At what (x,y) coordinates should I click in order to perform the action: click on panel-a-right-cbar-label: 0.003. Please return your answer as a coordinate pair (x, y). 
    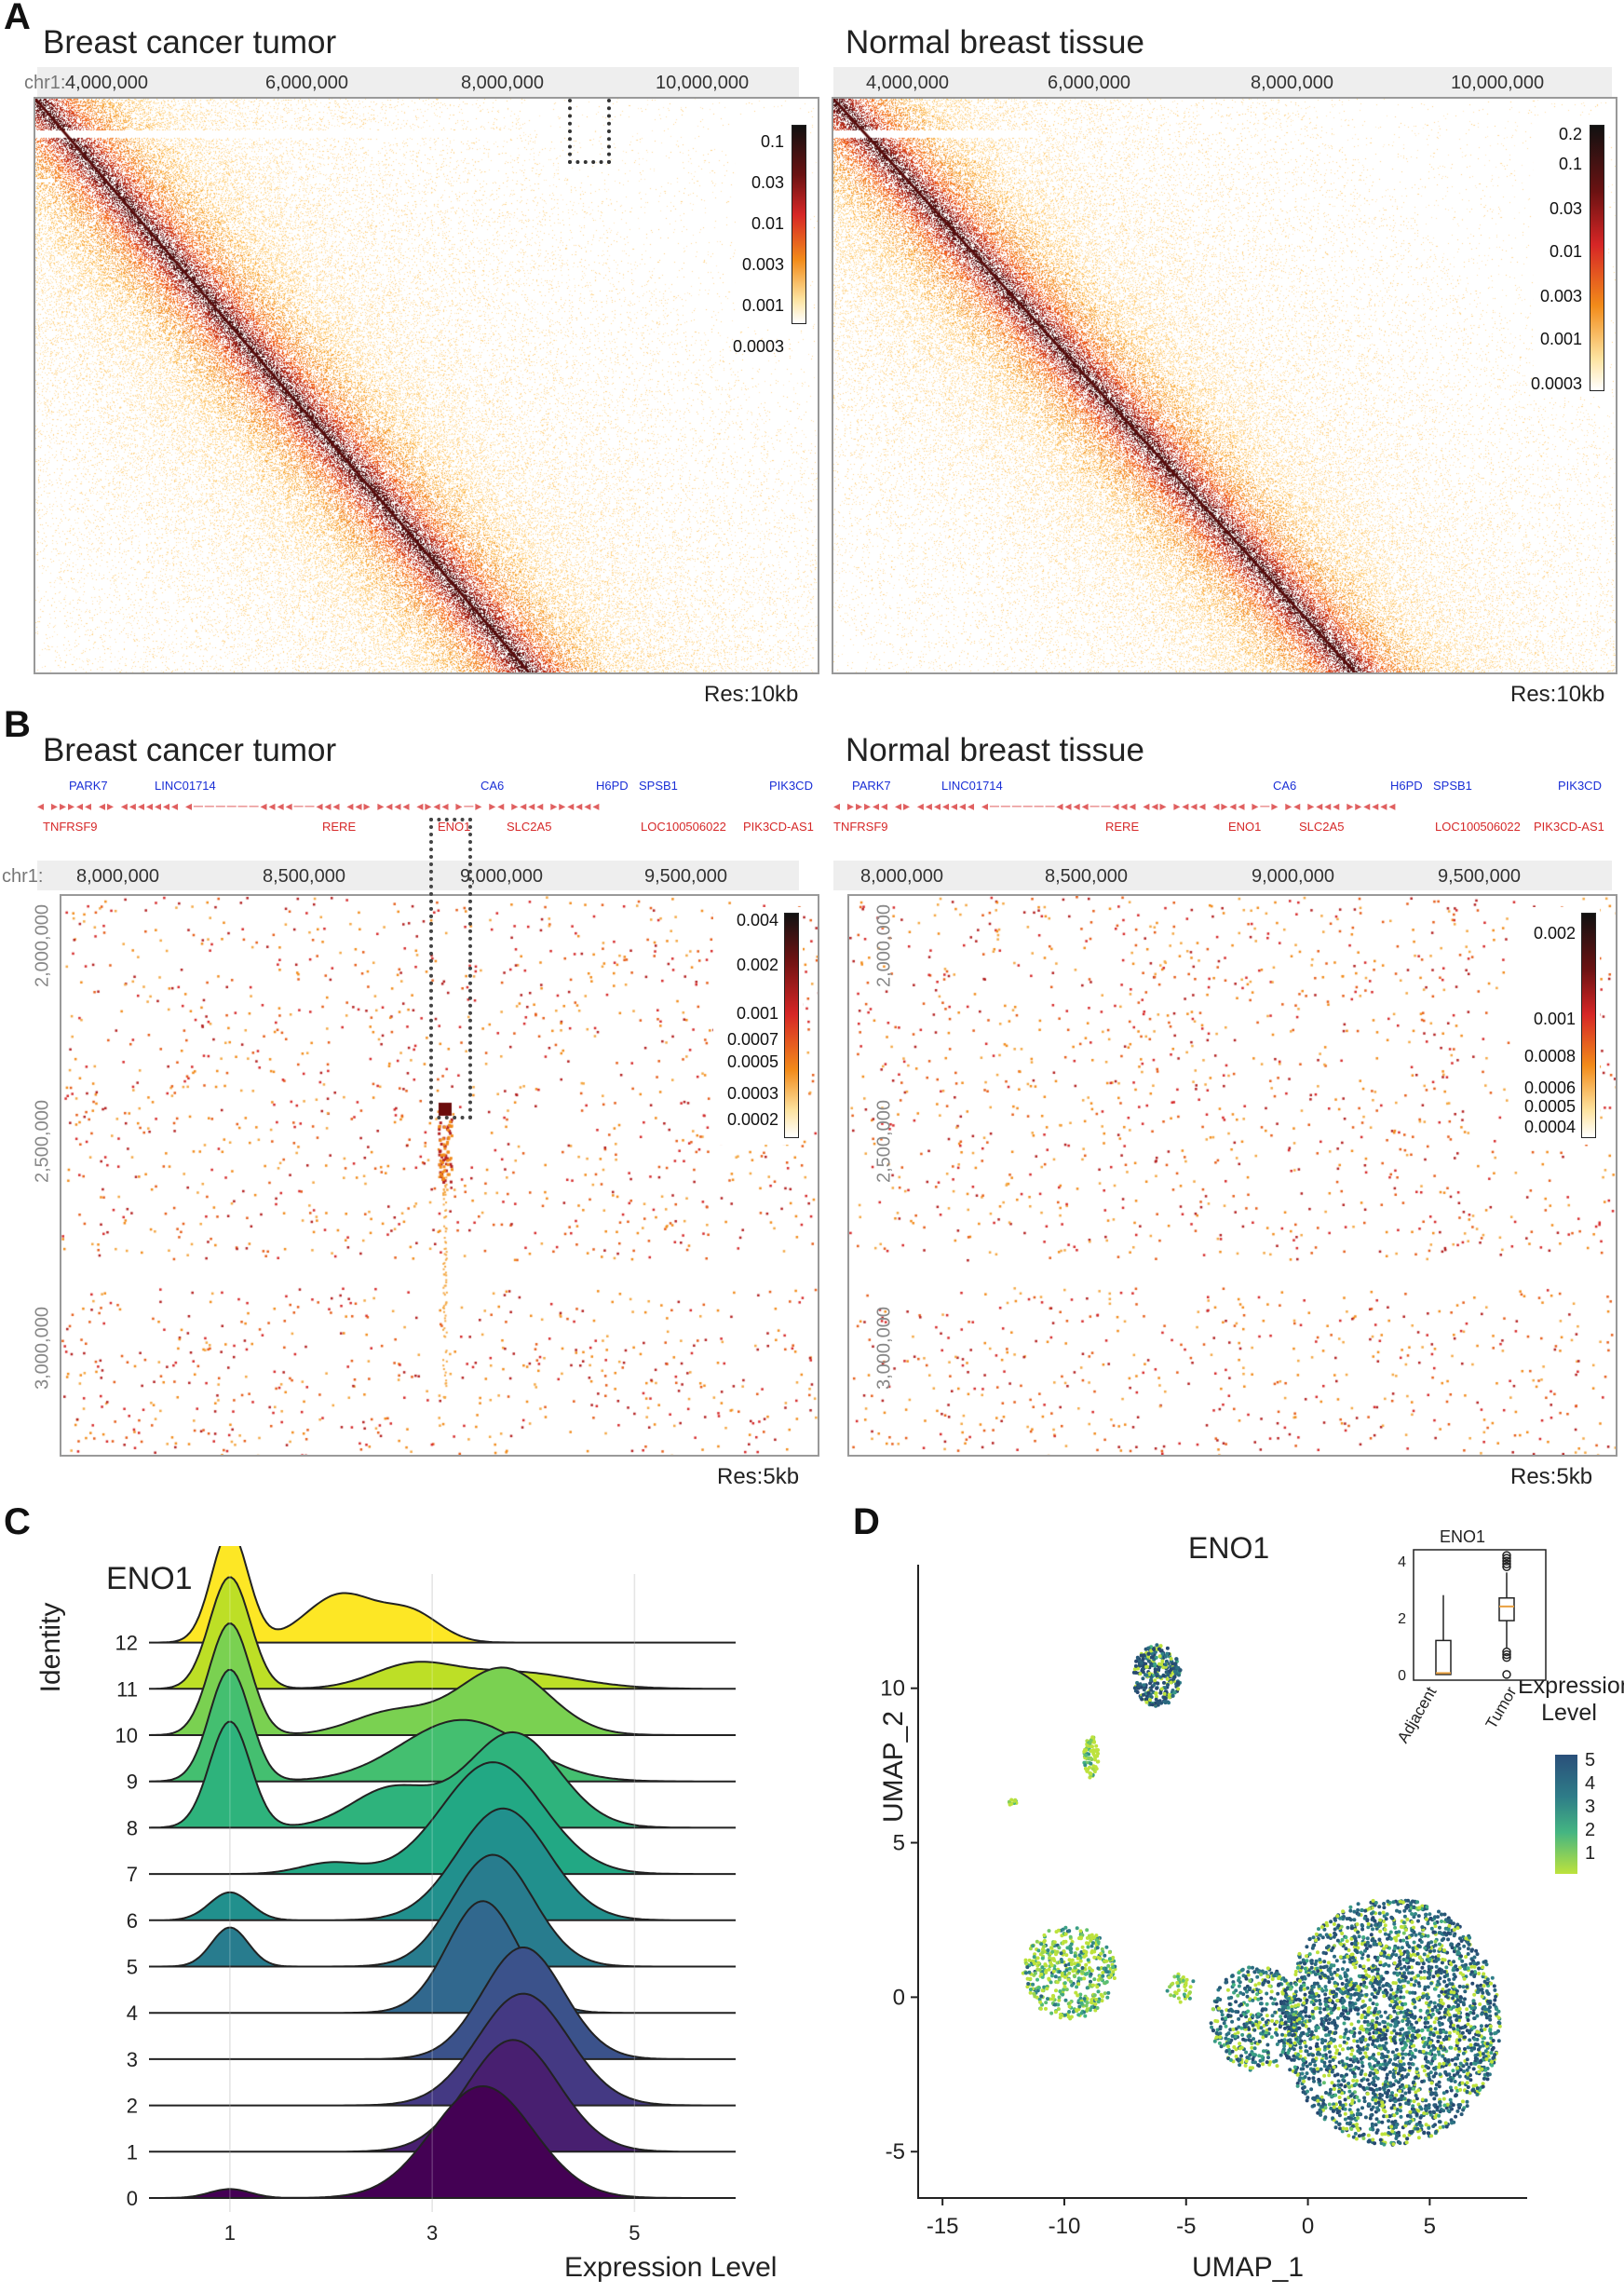
    Looking at the image, I should click on (1560, 296).